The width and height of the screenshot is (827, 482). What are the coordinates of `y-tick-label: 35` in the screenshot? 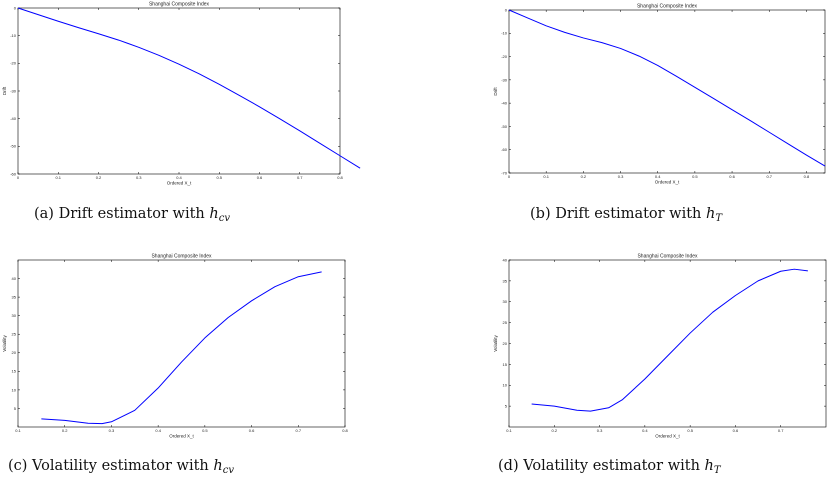 It's located at (505, 280).